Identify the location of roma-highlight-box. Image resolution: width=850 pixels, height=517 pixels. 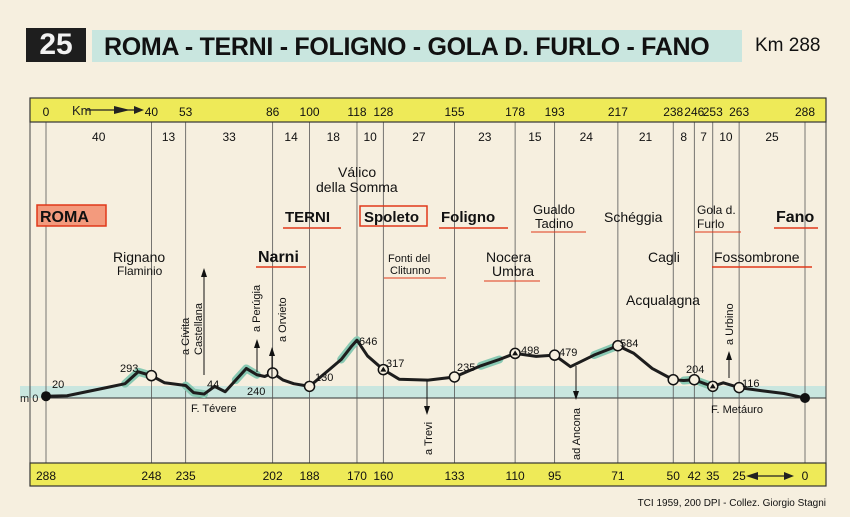
(71, 215).